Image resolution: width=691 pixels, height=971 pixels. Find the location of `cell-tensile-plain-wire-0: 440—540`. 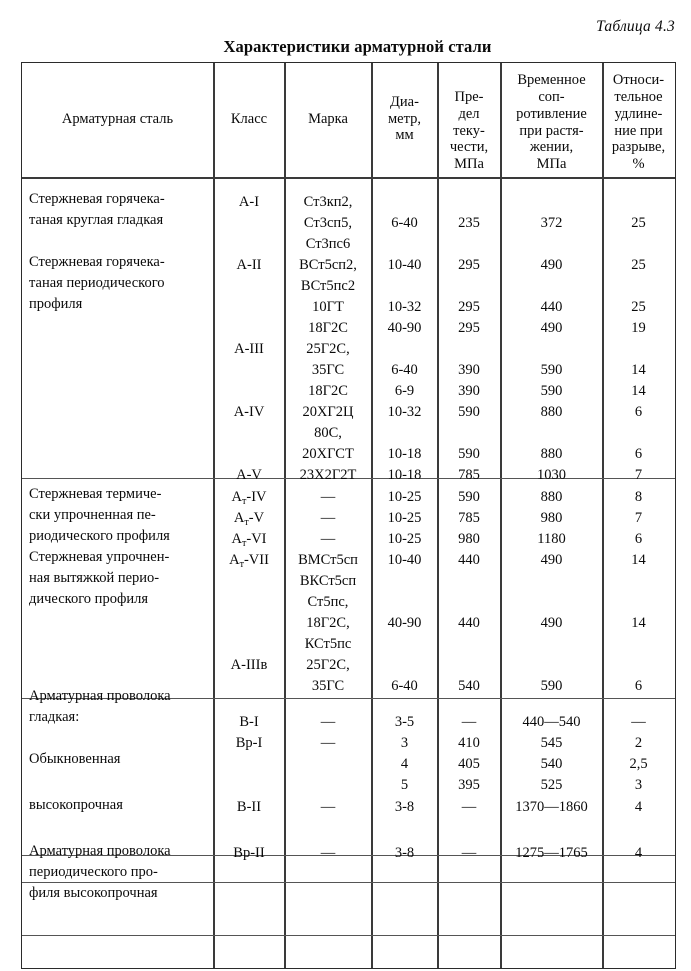

cell-tensile-plain-wire-0: 440—540 is located at coordinates (551, 722).